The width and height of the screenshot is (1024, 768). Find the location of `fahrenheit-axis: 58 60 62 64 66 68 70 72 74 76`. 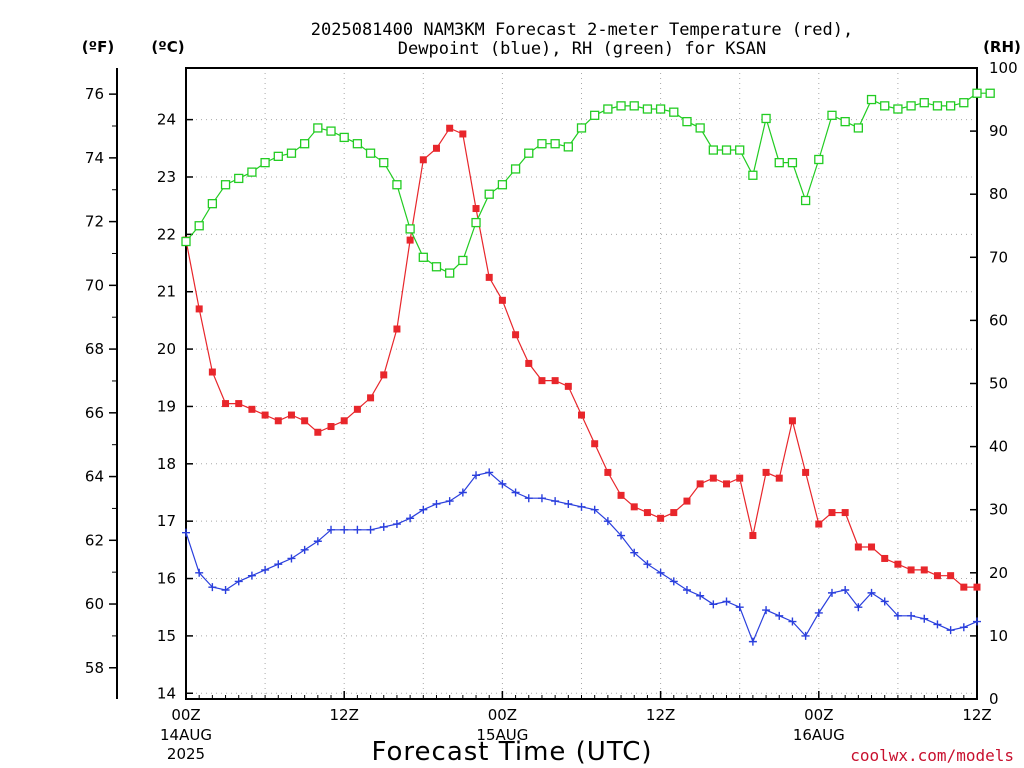

fahrenheit-axis: 58 60 62 64 66 68 70 72 74 76 is located at coordinates (101, 381).